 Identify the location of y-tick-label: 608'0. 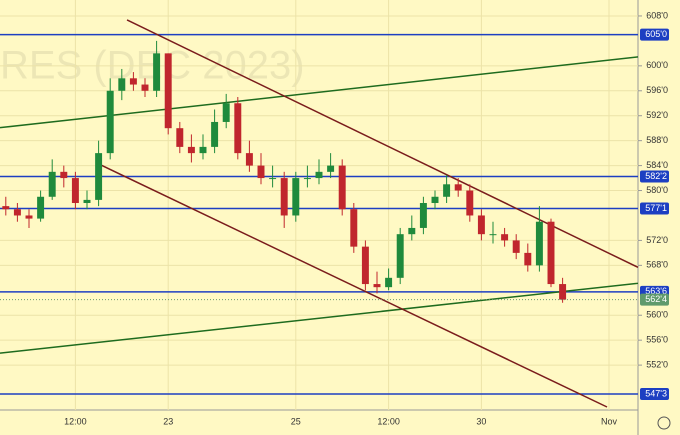
(657, 15).